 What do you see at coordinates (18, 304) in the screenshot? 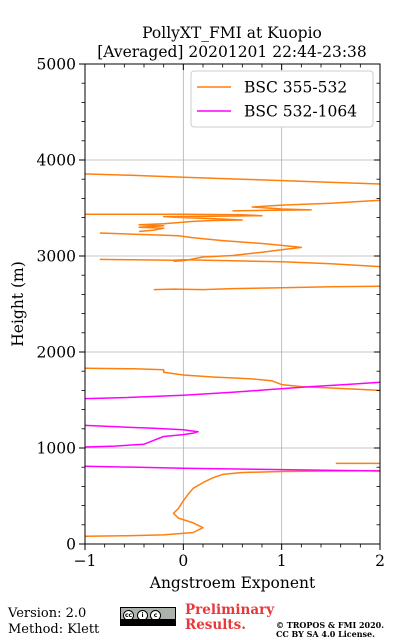
I see `y-axis-label: Height (m)` at bounding box center [18, 304].